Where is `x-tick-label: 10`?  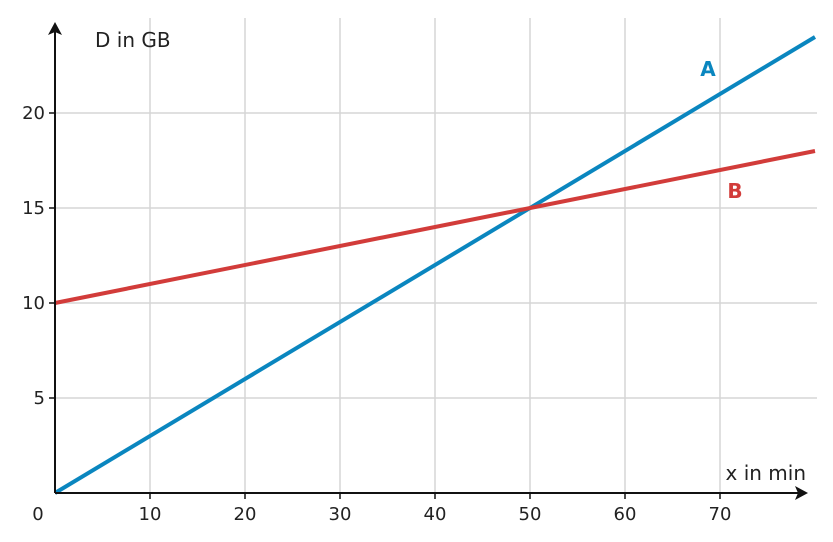 x-tick-label: 10 is located at coordinates (150, 514).